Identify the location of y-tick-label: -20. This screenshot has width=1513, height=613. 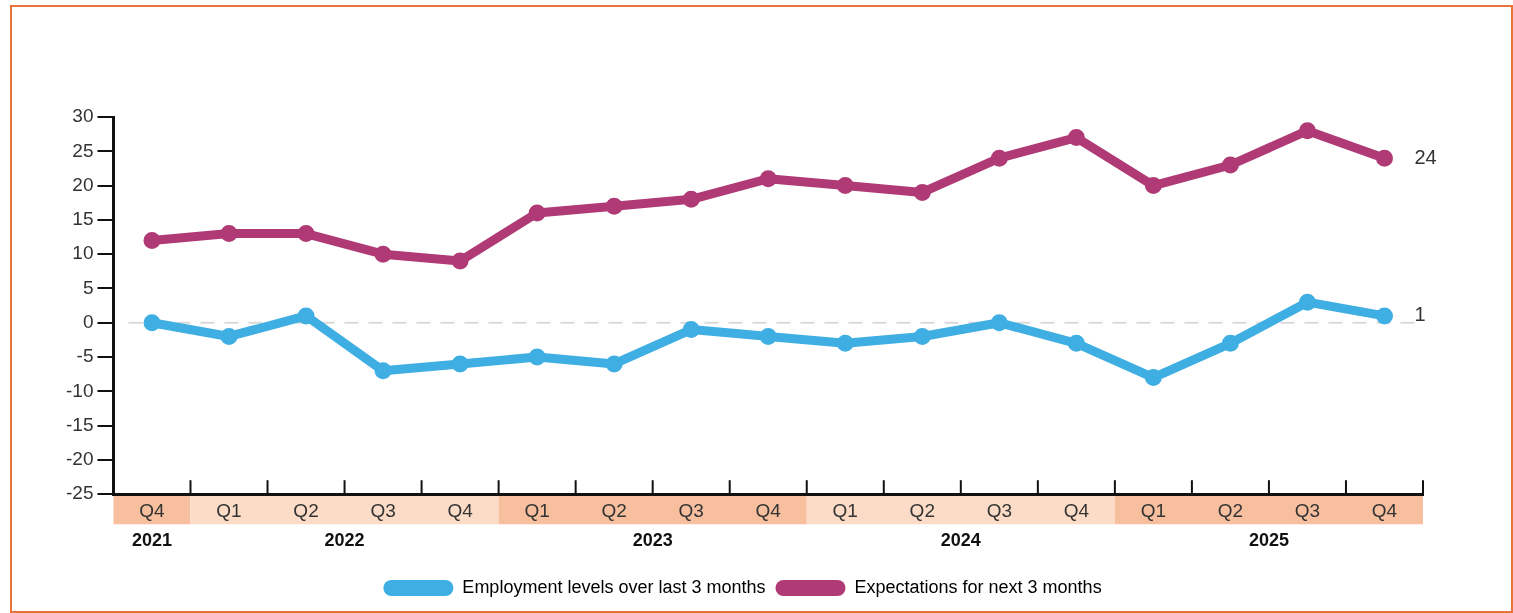
(79, 459).